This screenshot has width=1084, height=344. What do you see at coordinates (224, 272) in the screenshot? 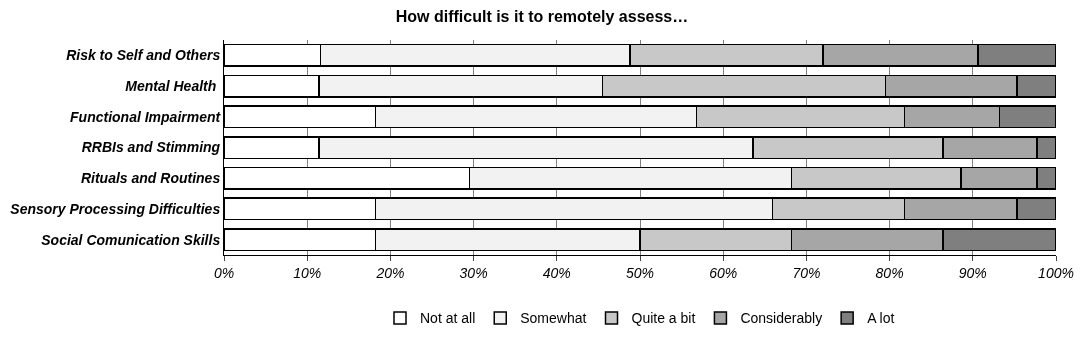
I see `x-tick-label: 0%` at bounding box center [224, 272].